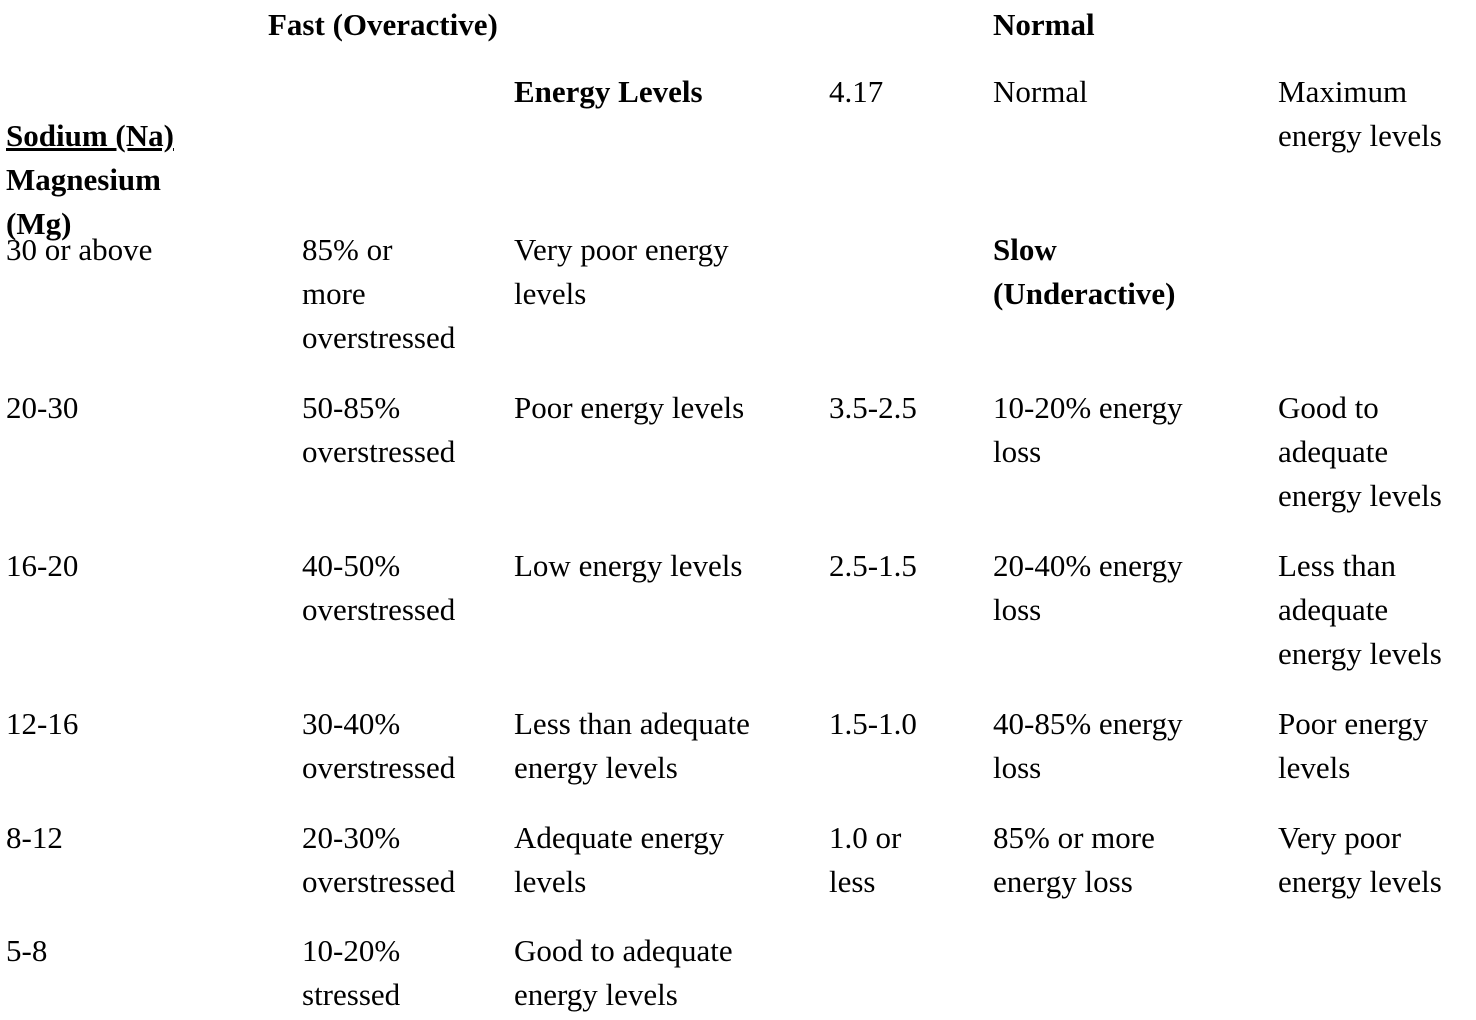 Image resolution: width=1476 pixels, height=1020 pixels. Describe the element at coordinates (873, 723) in the screenshot. I see `slow-ratio-cell: 1.5-1.0` at that location.